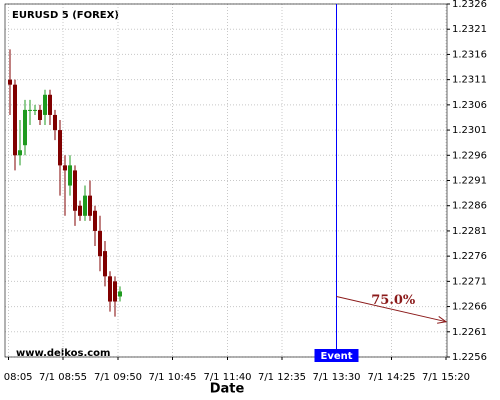  Describe the element at coordinates (469, 206) in the screenshot. I see `y-tick-label: 1.2286` at that location.